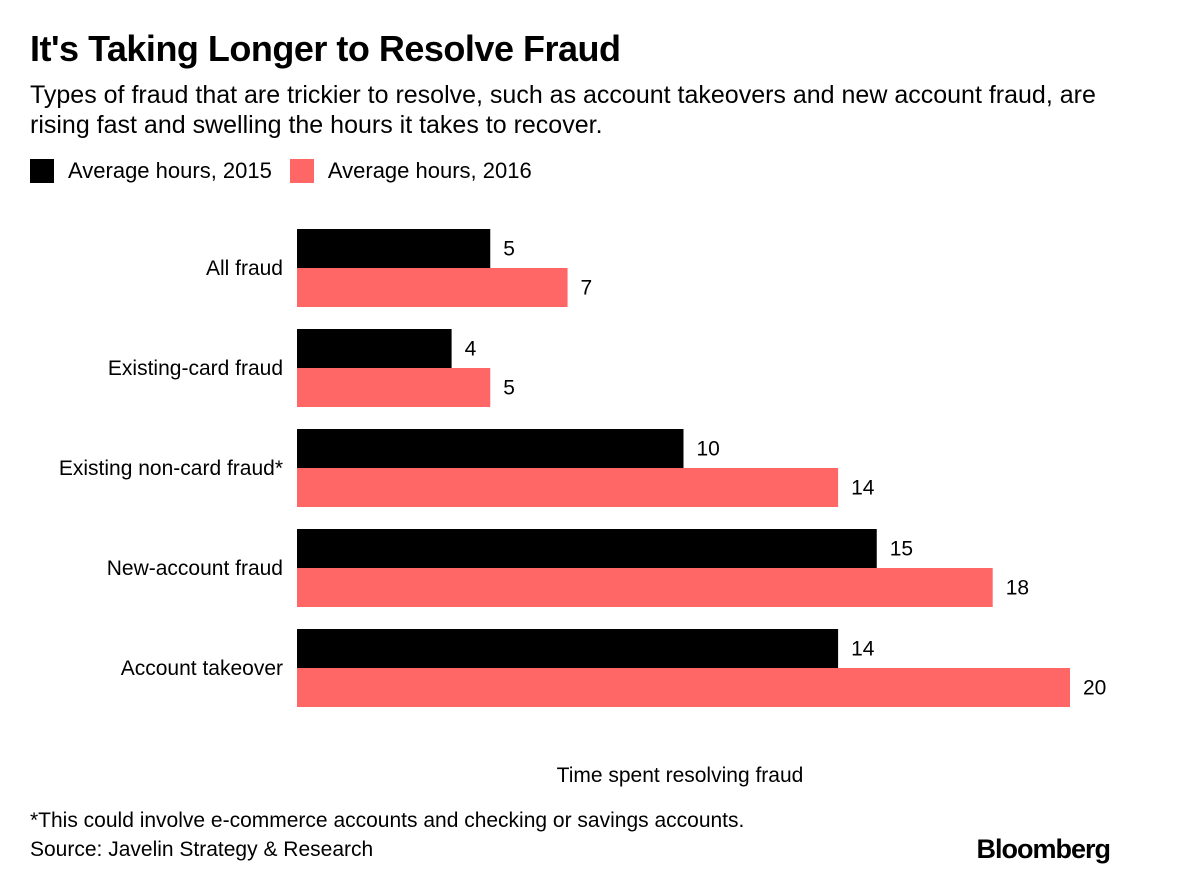  Describe the element at coordinates (901, 549) in the screenshot. I see `data-label-new-account-fraud-2015: 15` at that location.